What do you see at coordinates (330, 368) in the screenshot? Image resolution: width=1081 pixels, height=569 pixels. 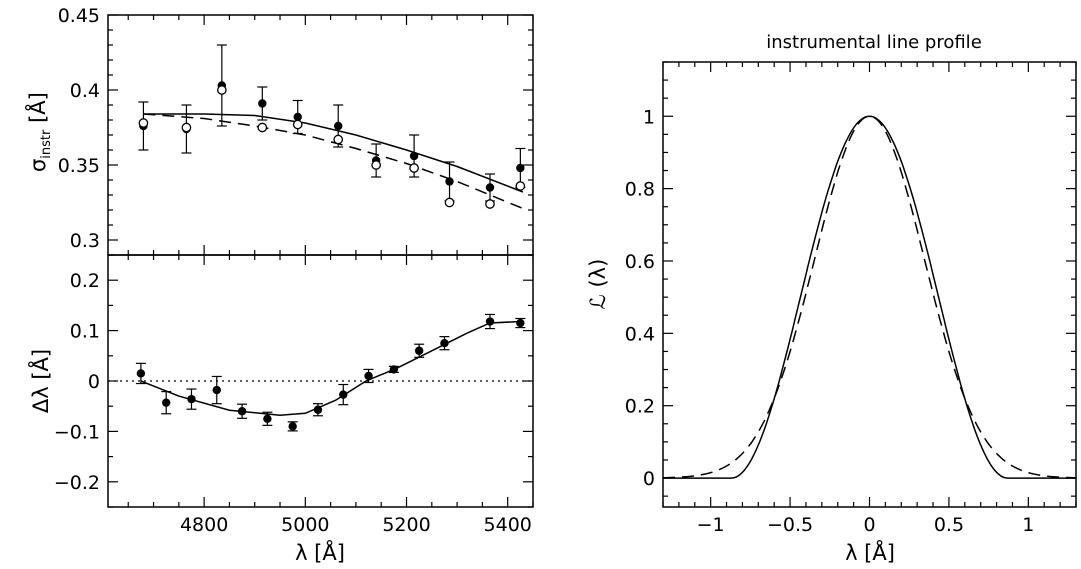 I see `dlambda-solid-line` at bounding box center [330, 368].